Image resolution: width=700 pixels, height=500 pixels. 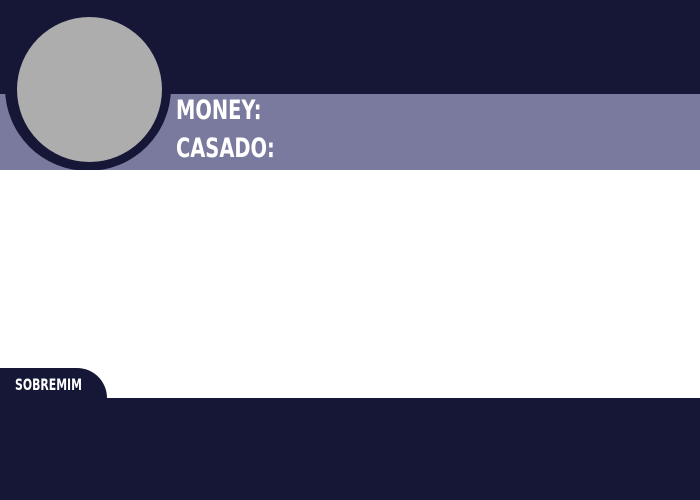 What do you see at coordinates (219, 110) in the screenshot?
I see `money-label: MONEY:` at bounding box center [219, 110].